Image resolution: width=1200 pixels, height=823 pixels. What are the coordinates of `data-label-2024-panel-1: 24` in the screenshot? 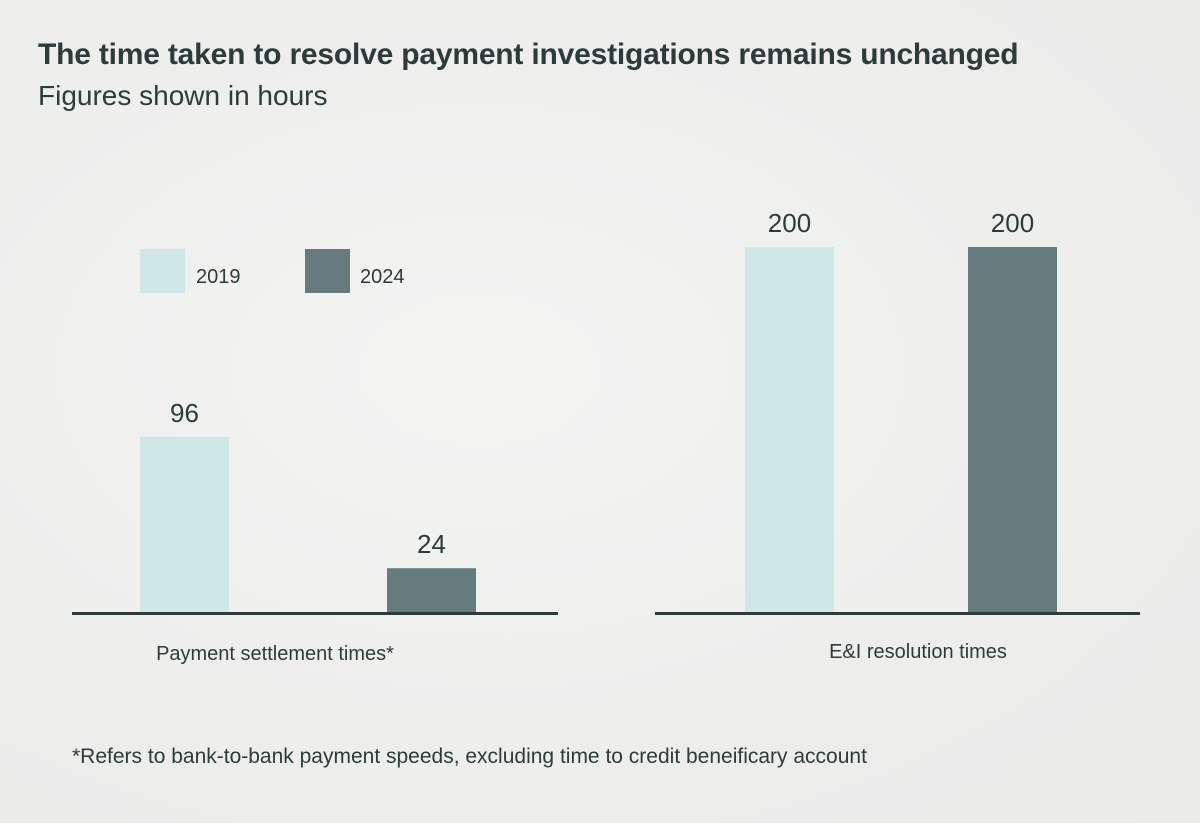 It's located at (431, 544).